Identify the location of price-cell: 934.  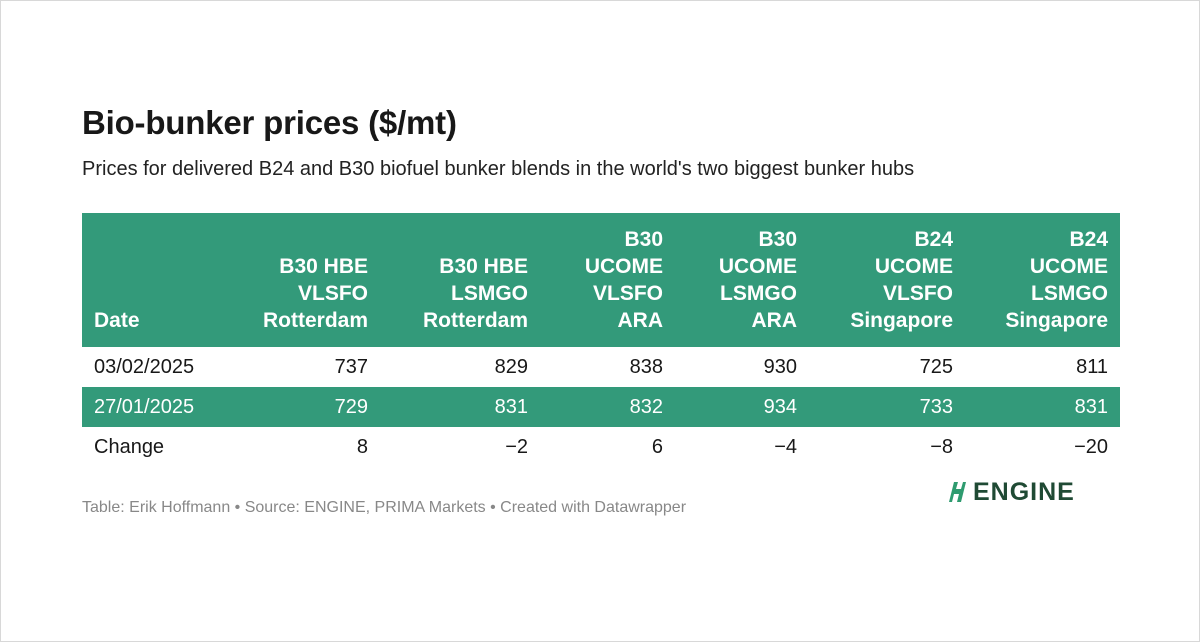
(780, 406).